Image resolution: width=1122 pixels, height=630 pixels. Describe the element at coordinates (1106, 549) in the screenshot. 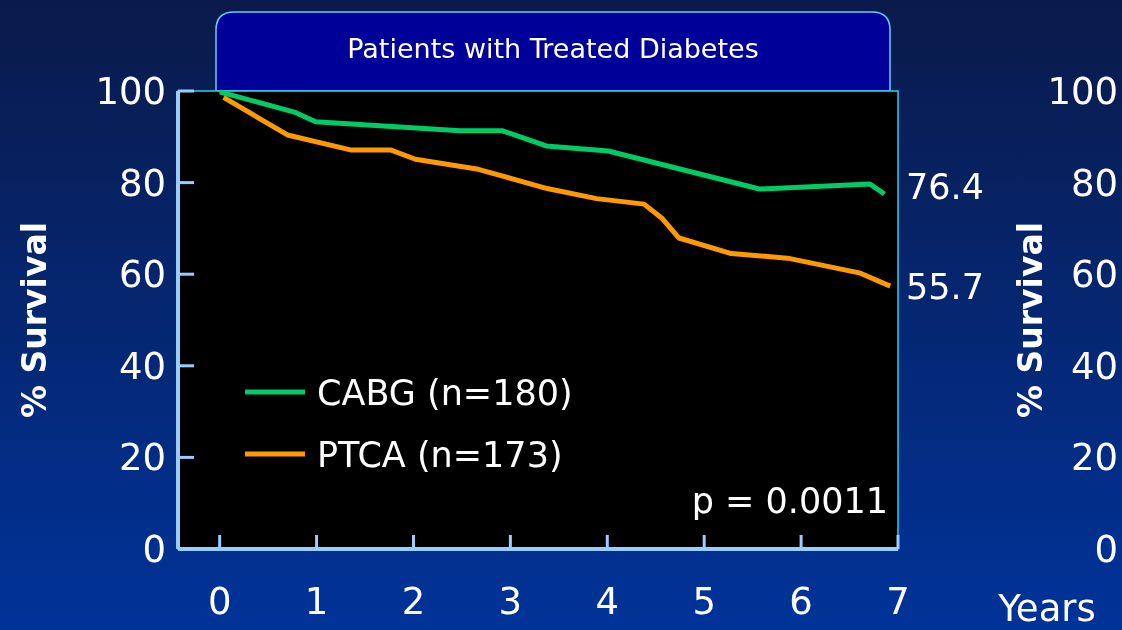

I see `y2-tick-label: 0` at that location.